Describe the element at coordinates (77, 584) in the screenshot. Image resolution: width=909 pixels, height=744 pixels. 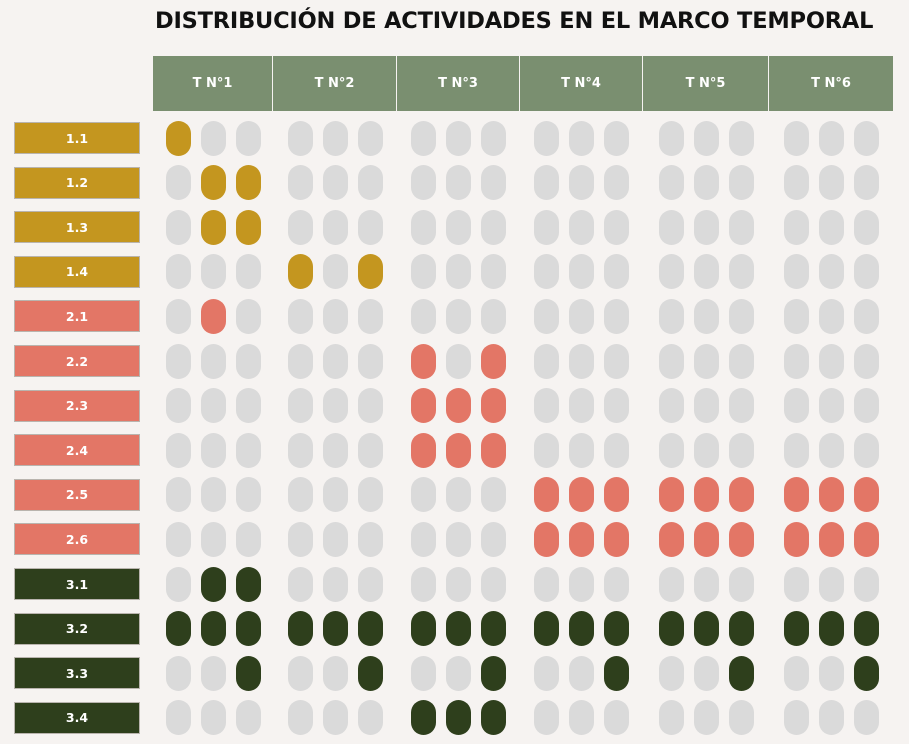
I see `activity-label-3-1: 3.1` at that location.